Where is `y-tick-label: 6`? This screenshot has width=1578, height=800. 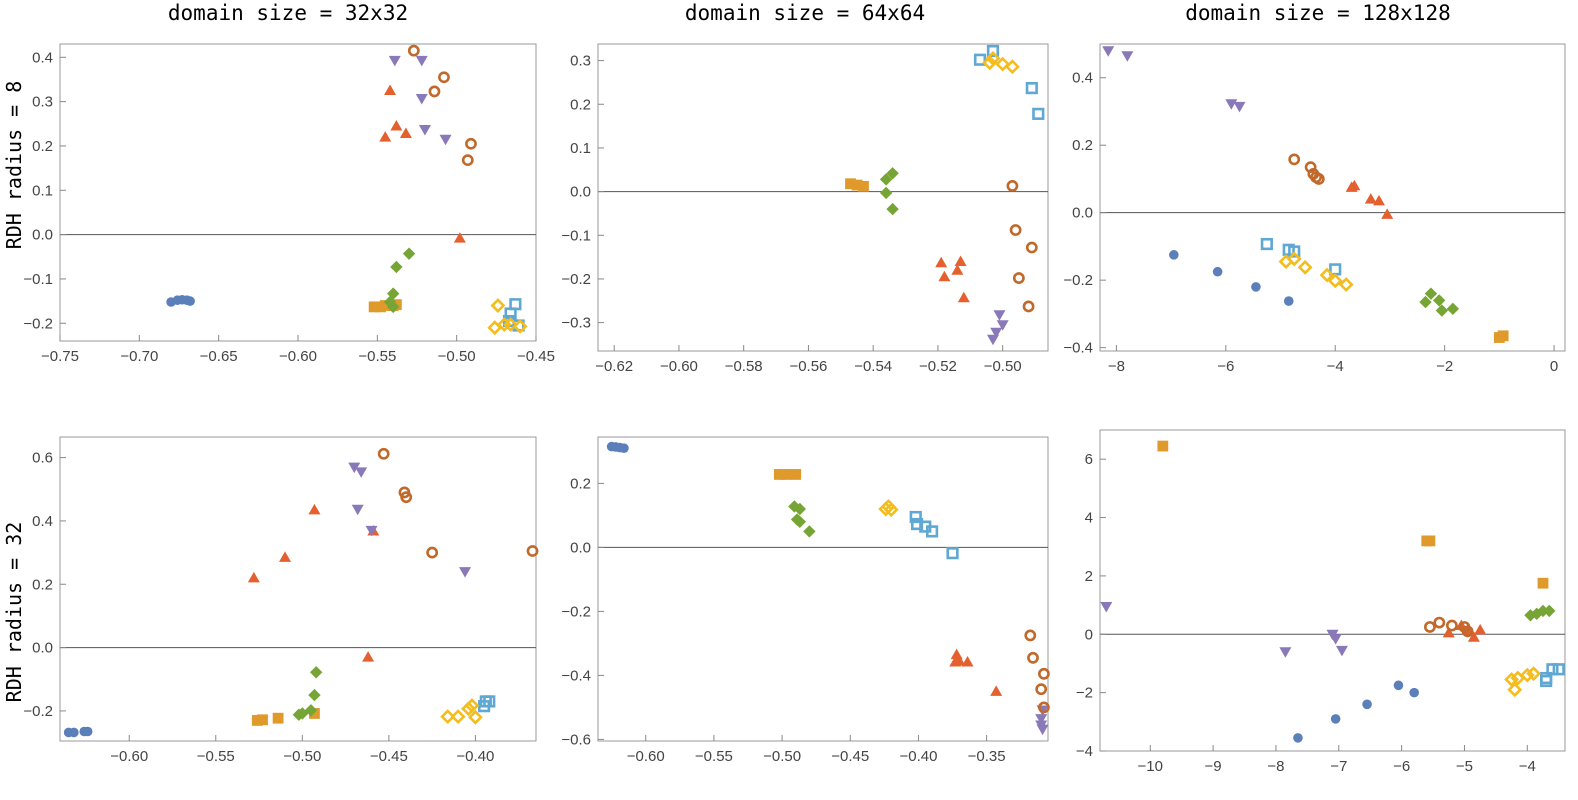 y-tick-label: 6 is located at coordinates (1089, 459).